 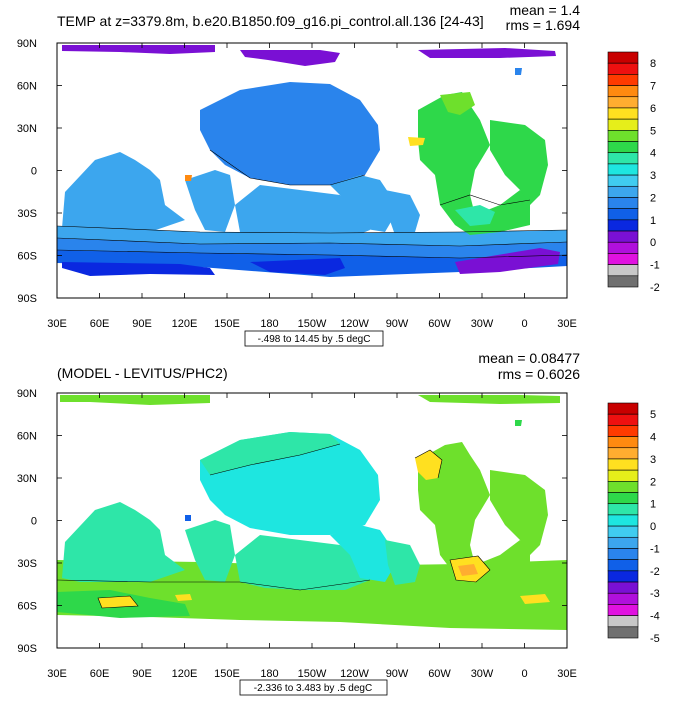 I want to click on colorbar-label: 6, so click(x=653, y=109).